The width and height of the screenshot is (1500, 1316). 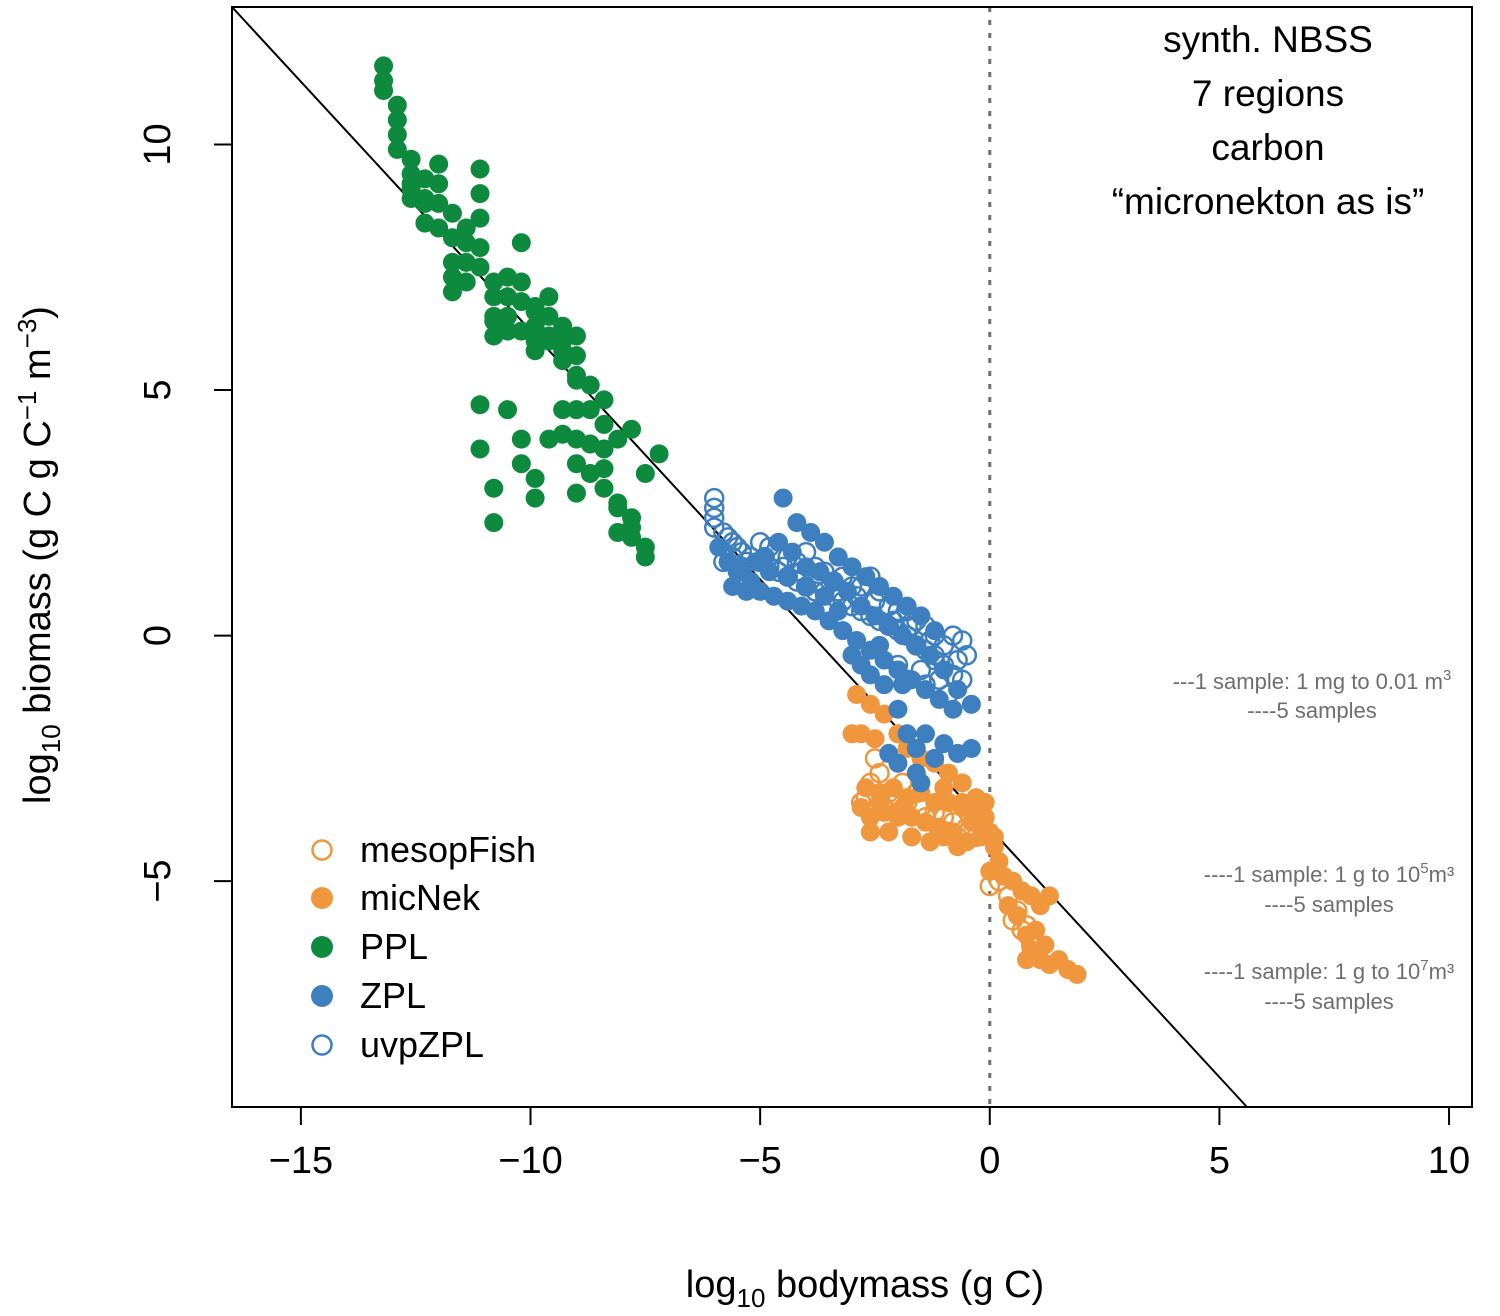 I want to click on legend-marker-ppl, so click(x=322, y=947).